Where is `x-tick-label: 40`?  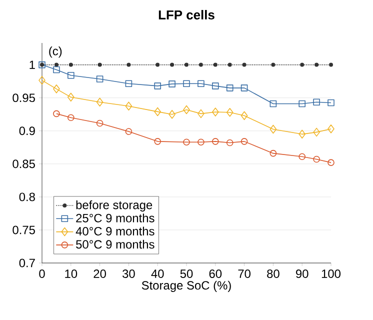
x-tick-label: 40 is located at coordinates (157, 274).